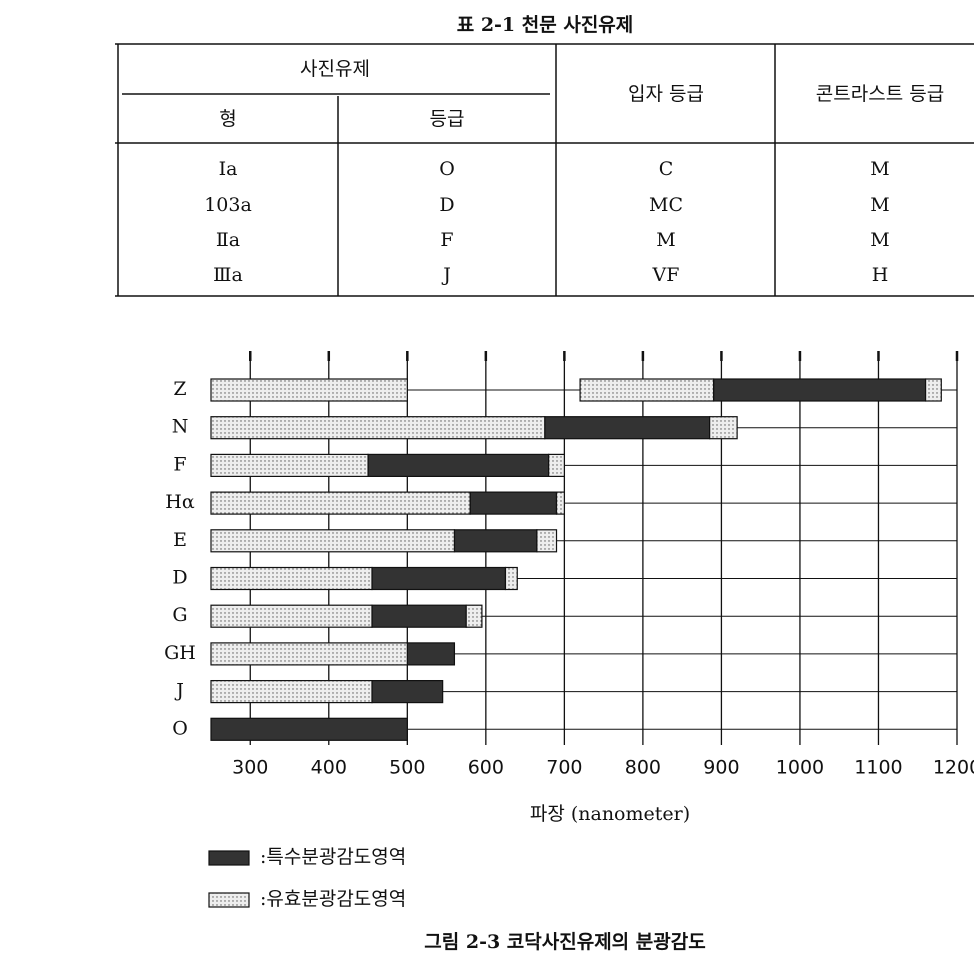 The height and width of the screenshot is (966, 974). Describe the element at coordinates (333, 857) in the screenshot. I see `legend-label: :특수분광감도영역` at that location.